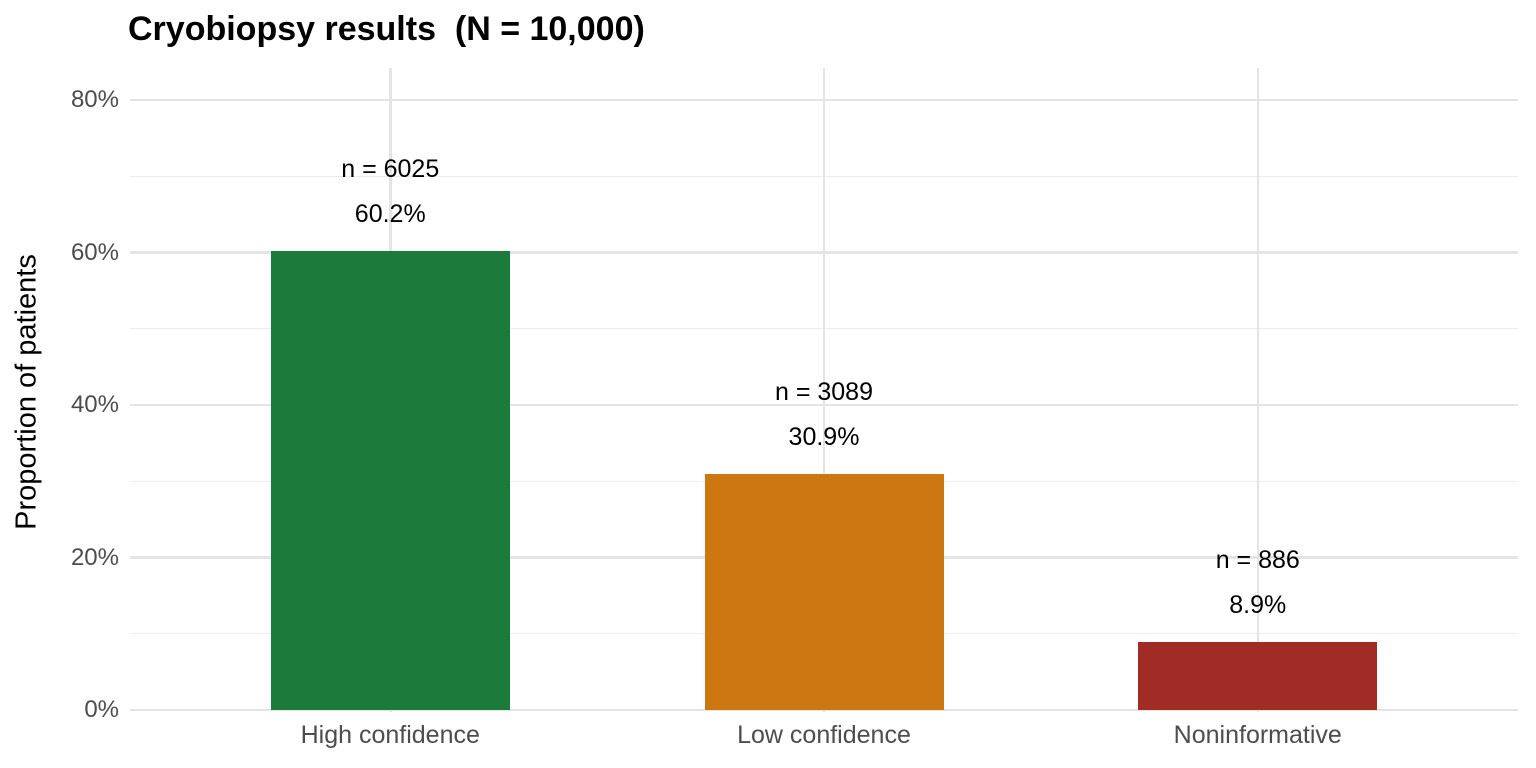  What do you see at coordinates (94, 404) in the screenshot?
I see `y-tick-label-40pct: 40%` at bounding box center [94, 404].